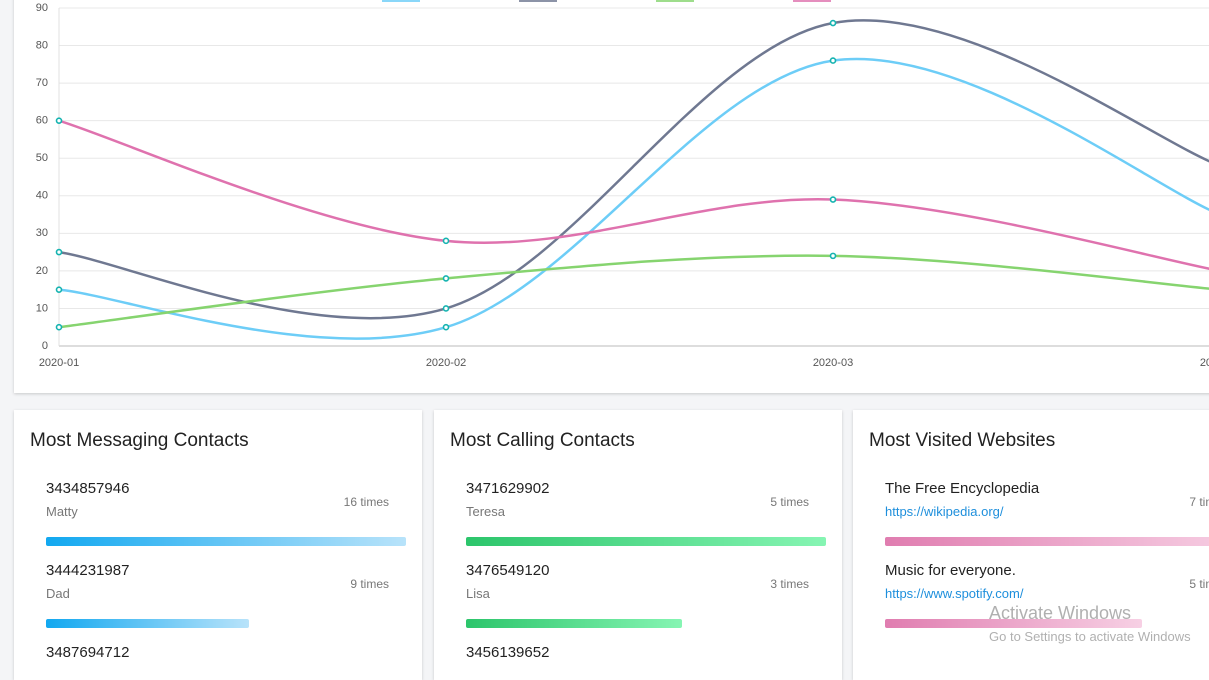 This screenshot has width=1209, height=680. I want to click on y-tick-label: 10, so click(42, 308).